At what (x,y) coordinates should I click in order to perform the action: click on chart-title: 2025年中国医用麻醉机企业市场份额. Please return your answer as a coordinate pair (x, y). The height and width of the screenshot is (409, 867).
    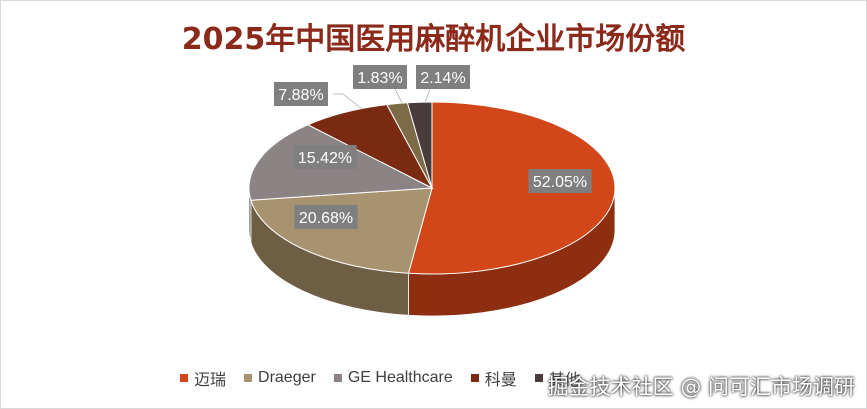
    Looking at the image, I should click on (433, 39).